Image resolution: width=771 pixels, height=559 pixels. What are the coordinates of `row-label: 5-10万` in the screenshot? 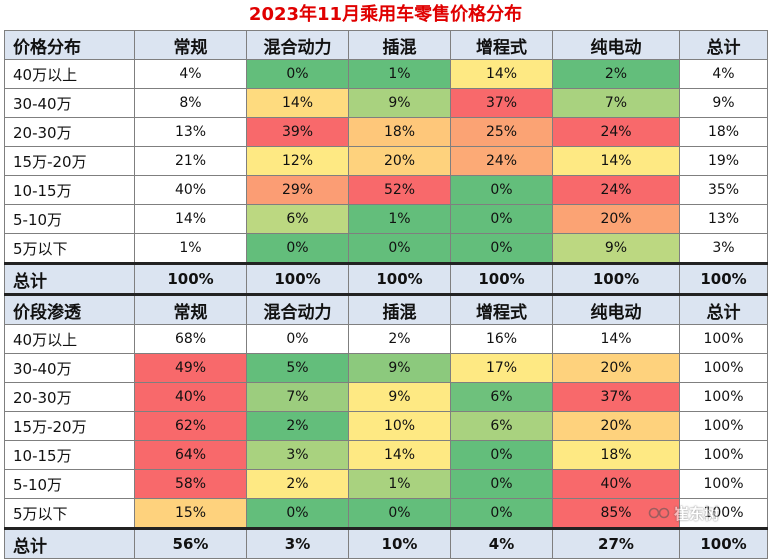 It's located at (69, 219).